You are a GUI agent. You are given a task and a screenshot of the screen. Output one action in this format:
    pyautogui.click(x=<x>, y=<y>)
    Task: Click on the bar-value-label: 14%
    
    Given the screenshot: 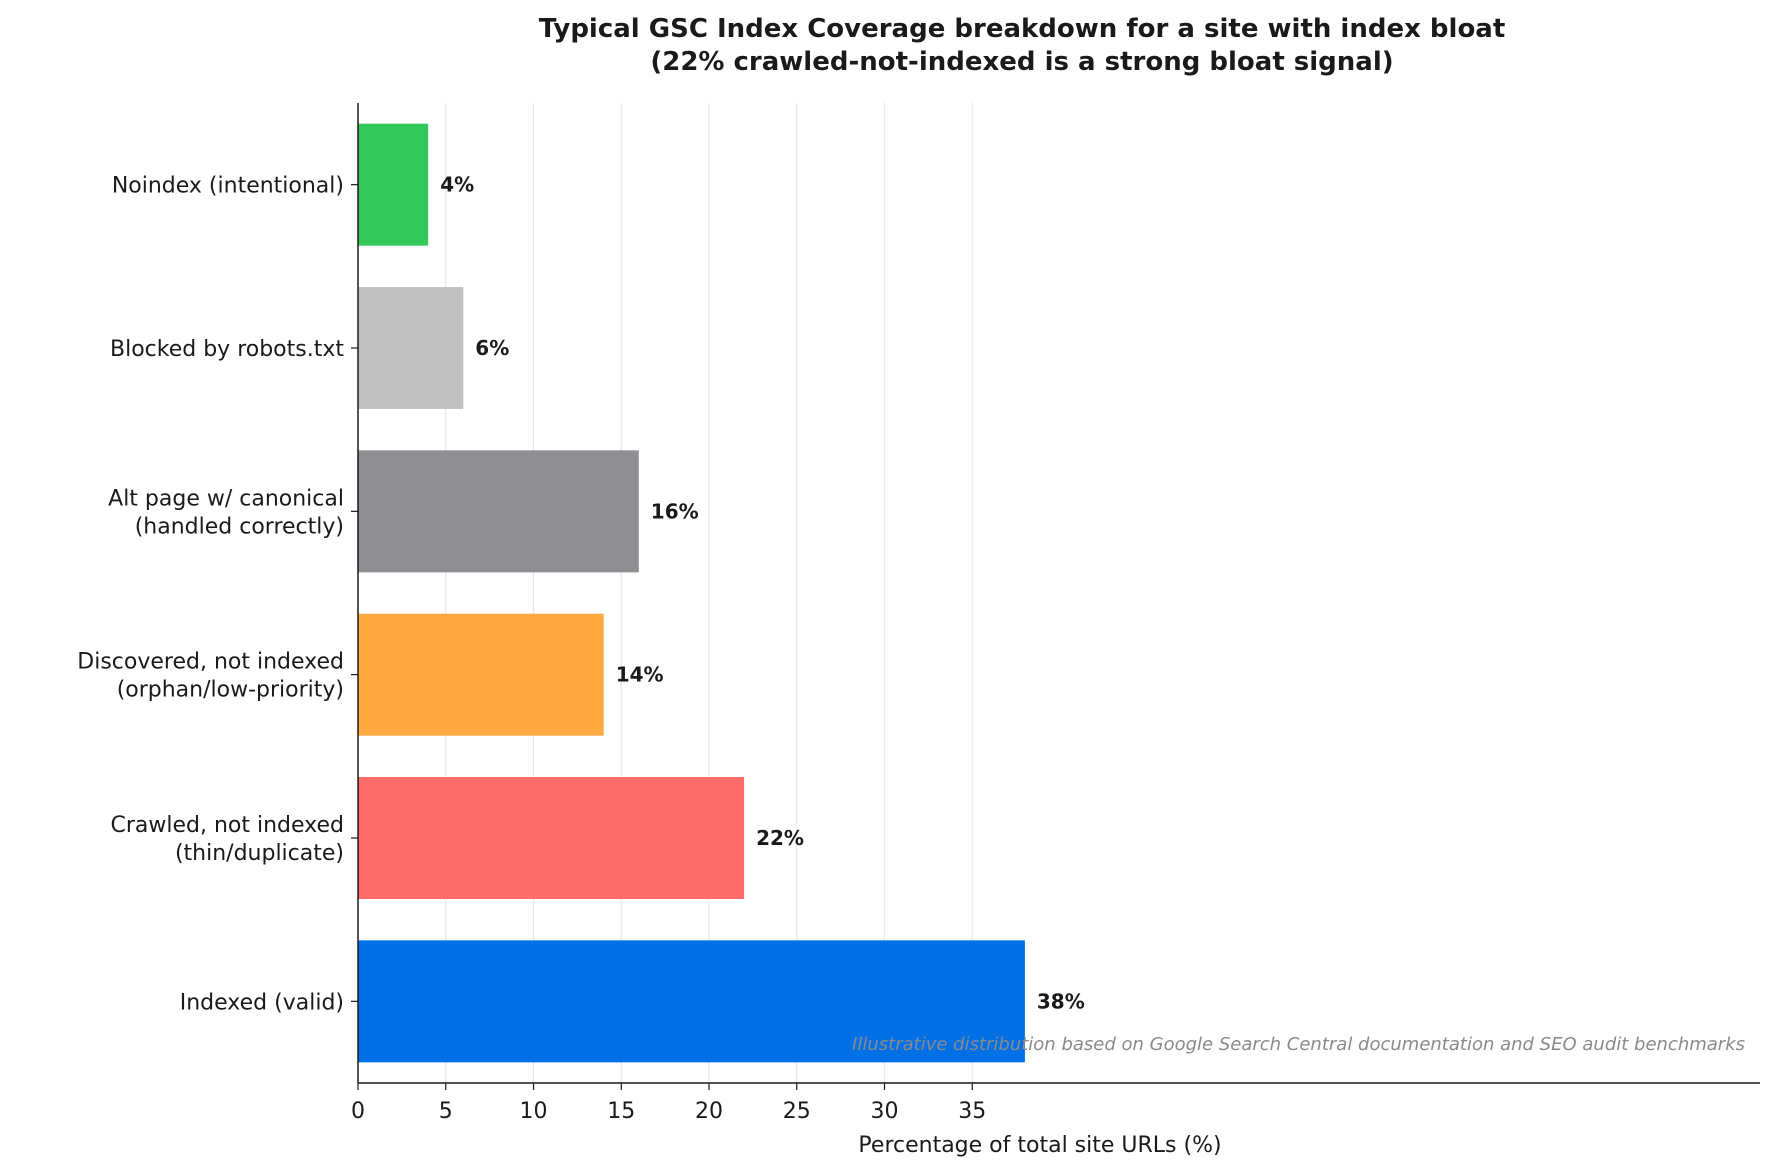 What is the action you would take?
    pyautogui.click(x=640, y=675)
    